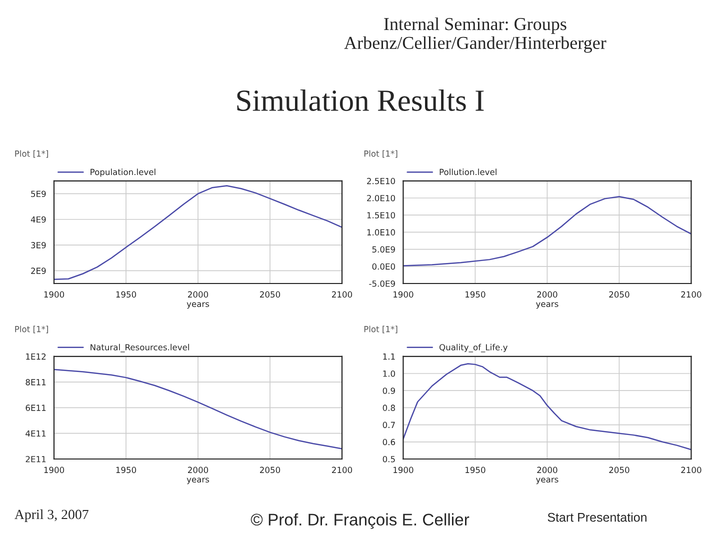  I want to click on y-tick-label: 1.1, so click(389, 356).